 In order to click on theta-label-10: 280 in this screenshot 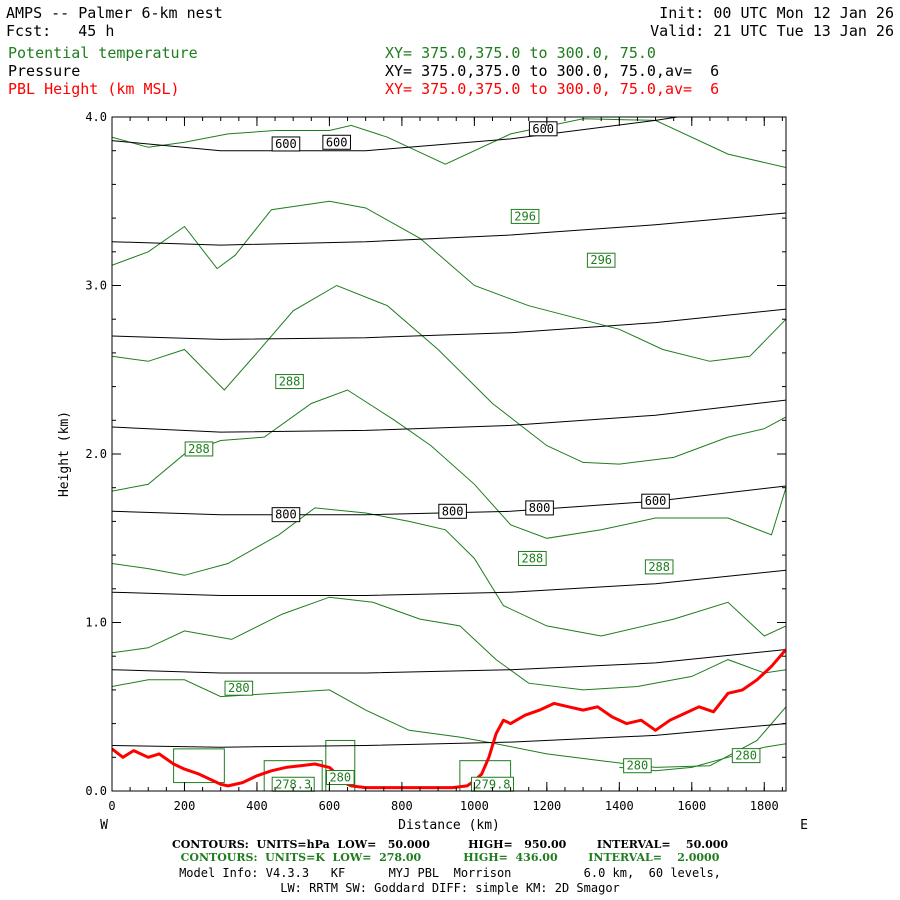, I will do `click(340, 778)`.